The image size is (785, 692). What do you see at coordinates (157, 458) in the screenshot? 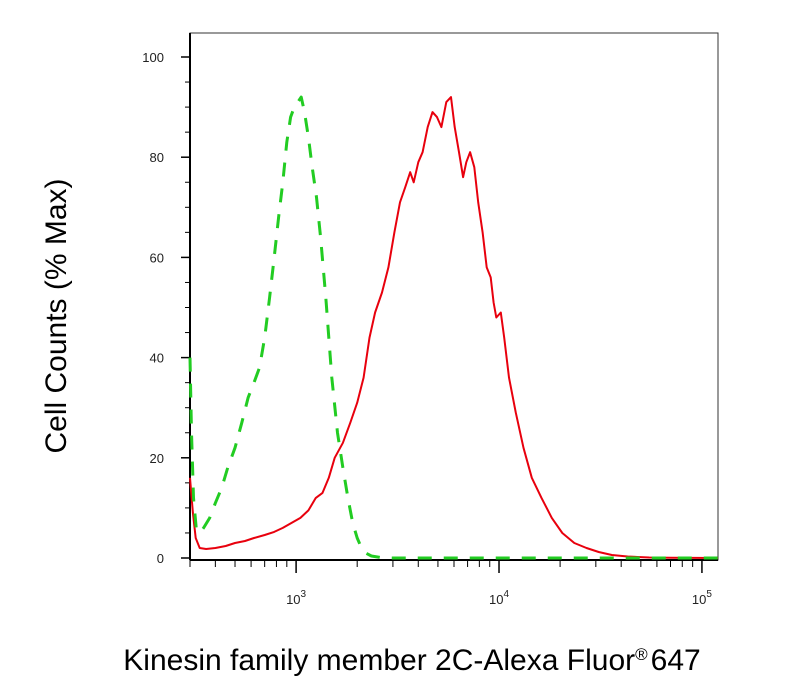
I see `y-tick-label: 20` at bounding box center [157, 458].